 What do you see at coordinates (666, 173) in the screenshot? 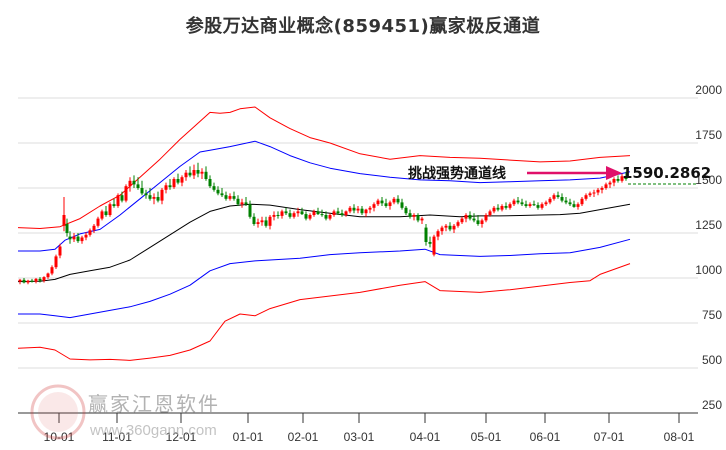
I see `annotation-value: 1590.2862` at bounding box center [666, 173].